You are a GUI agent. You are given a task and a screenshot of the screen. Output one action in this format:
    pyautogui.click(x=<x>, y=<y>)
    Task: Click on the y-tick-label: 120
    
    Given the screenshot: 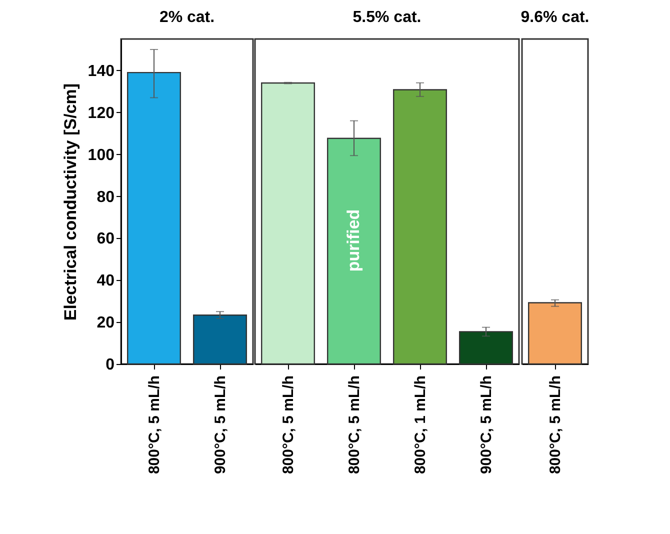 What is the action you would take?
    pyautogui.click(x=101, y=113)
    